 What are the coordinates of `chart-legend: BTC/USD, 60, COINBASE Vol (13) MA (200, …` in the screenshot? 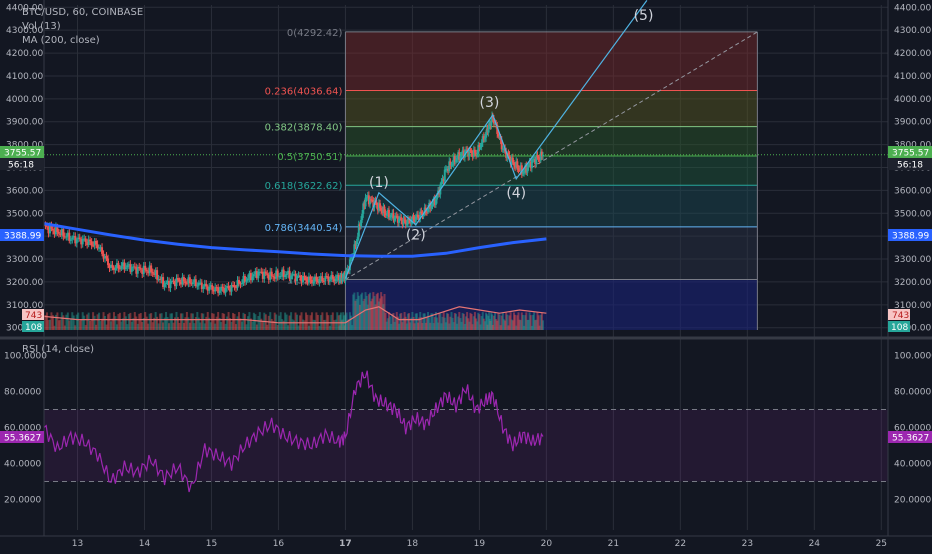 It's located at (82, 181).